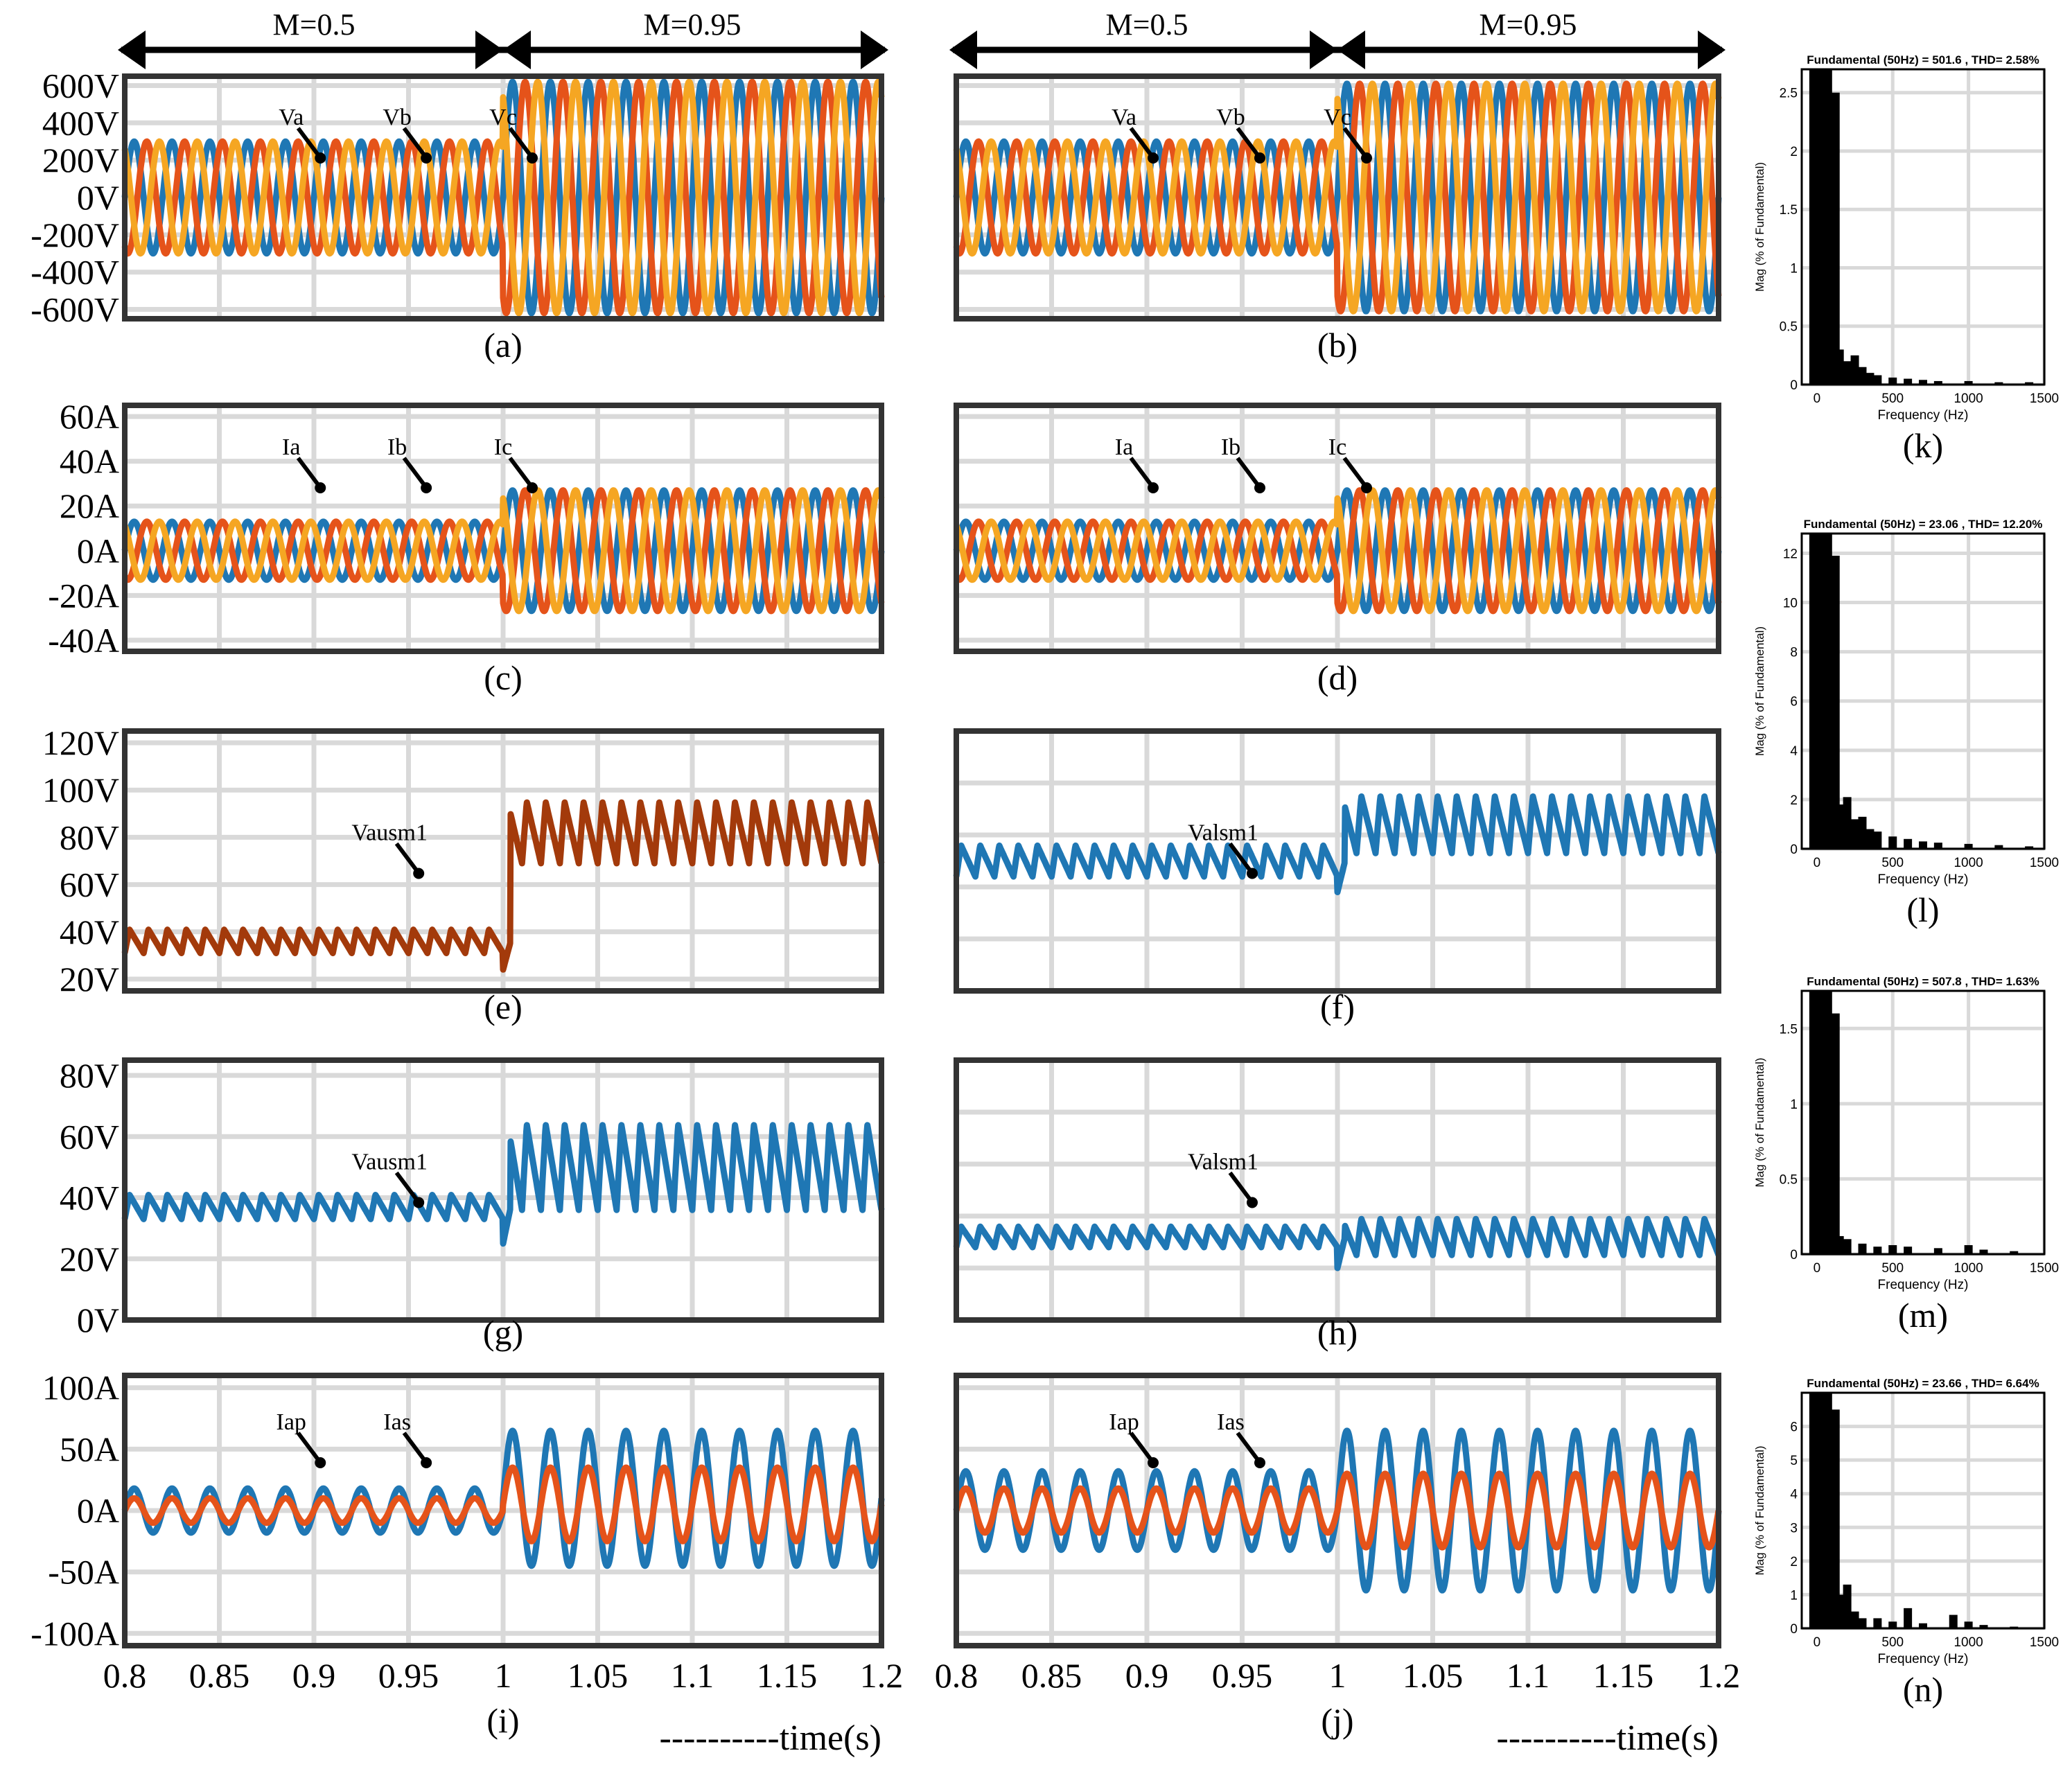 This screenshot has width=2072, height=1769. I want to click on y-tick-label: 40A, so click(90, 461).